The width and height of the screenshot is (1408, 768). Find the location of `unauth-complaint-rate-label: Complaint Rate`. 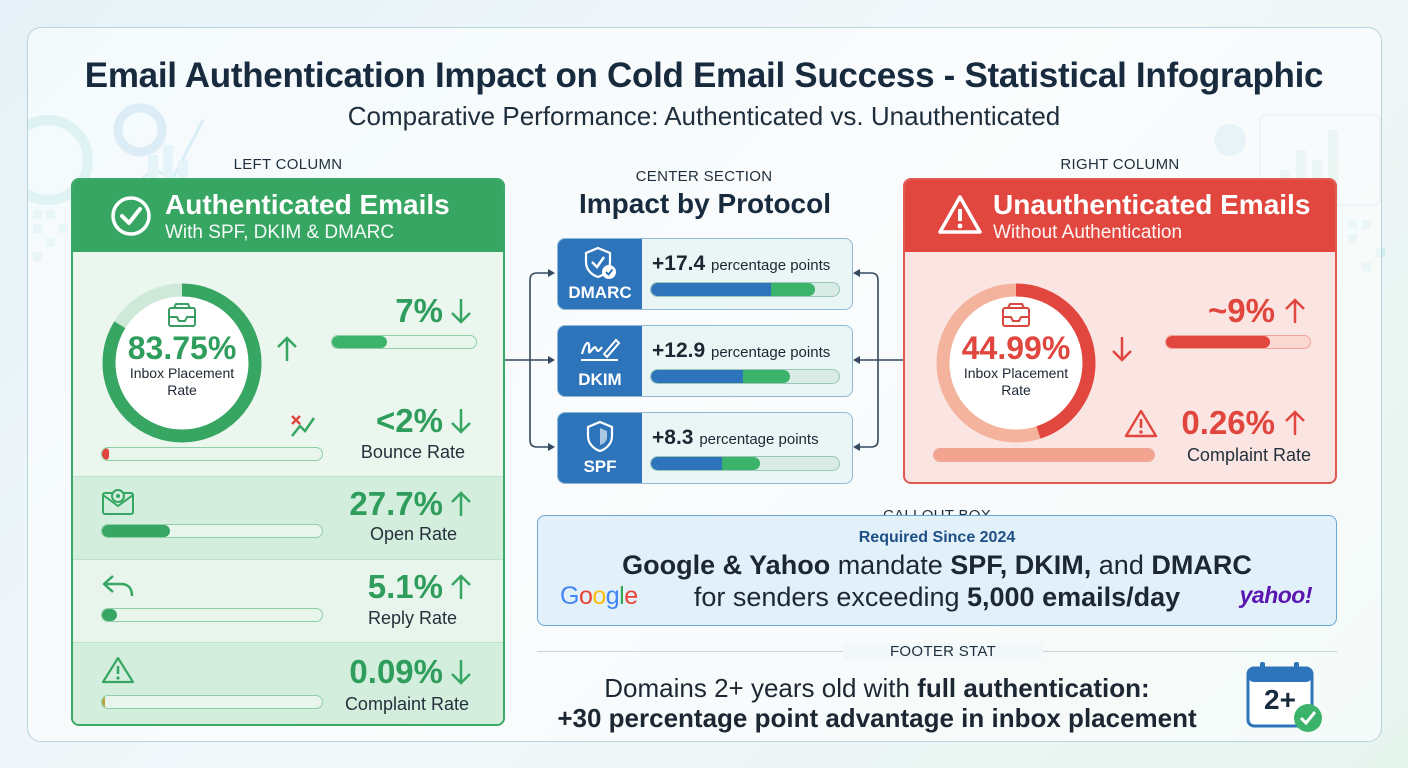

unauth-complaint-rate-label: Complaint Rate is located at coordinates (1248, 455).